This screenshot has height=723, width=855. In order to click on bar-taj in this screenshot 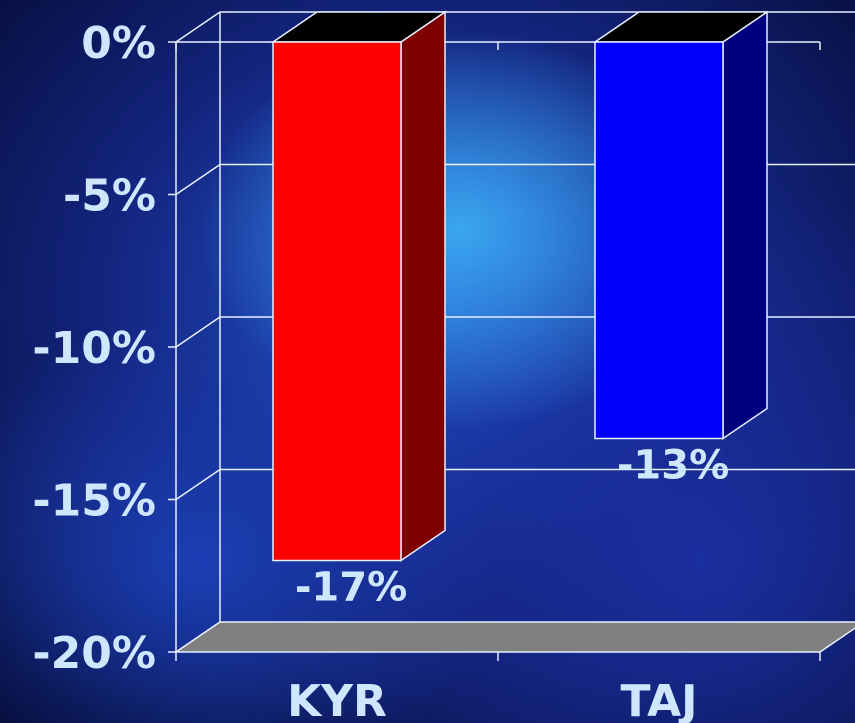, I will do `click(659, 240)`.